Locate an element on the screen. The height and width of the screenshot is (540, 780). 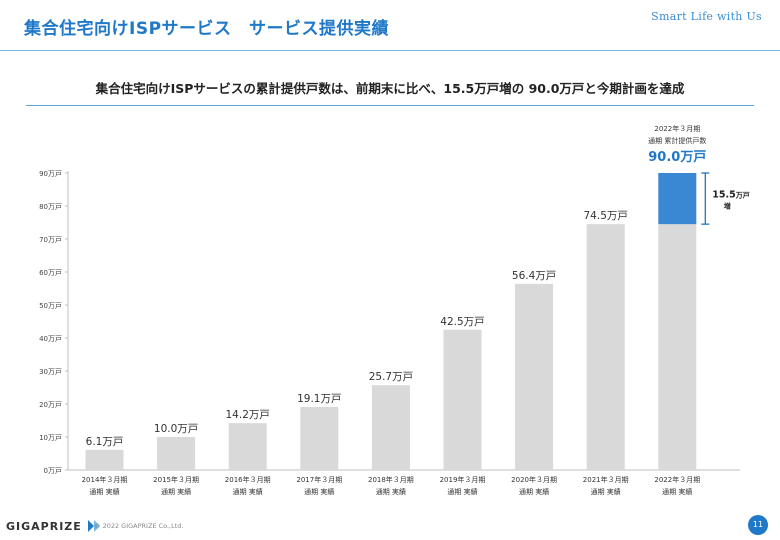
increase-value: 15.5 is located at coordinates (723, 195).